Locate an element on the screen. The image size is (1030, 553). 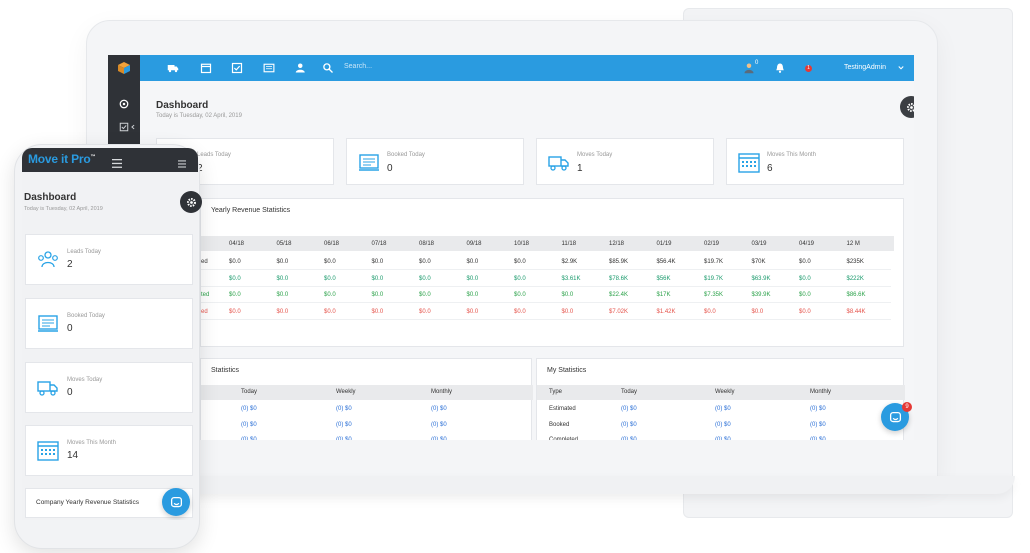
table-cell: $8.44K is located at coordinates (856, 311).